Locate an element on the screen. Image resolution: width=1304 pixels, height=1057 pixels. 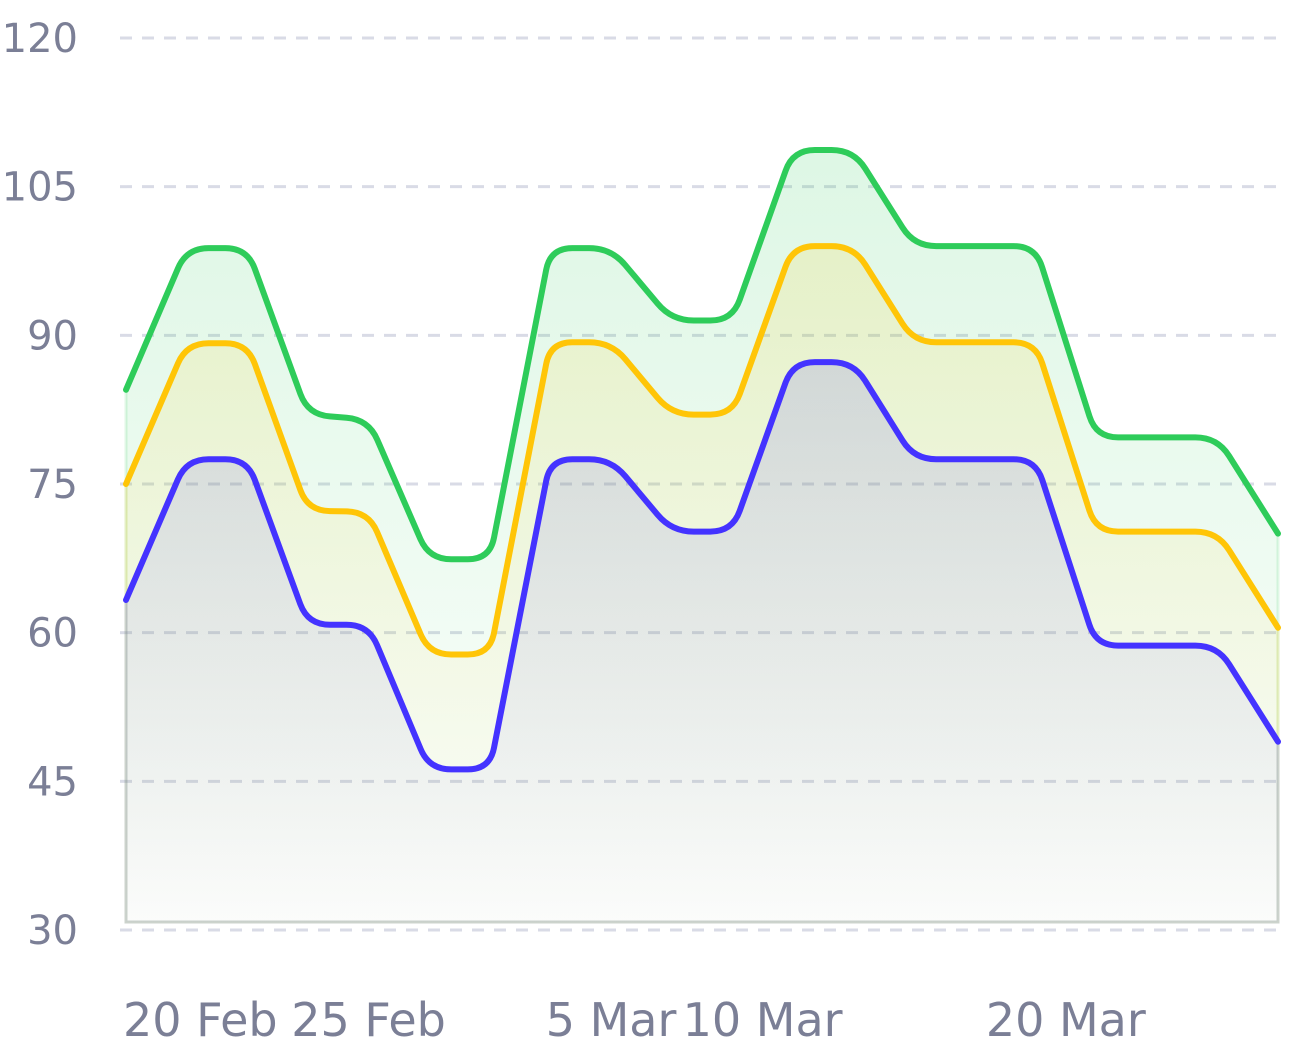
x-tick-label-10-mar: 10 Mar is located at coordinates (763, 1020).